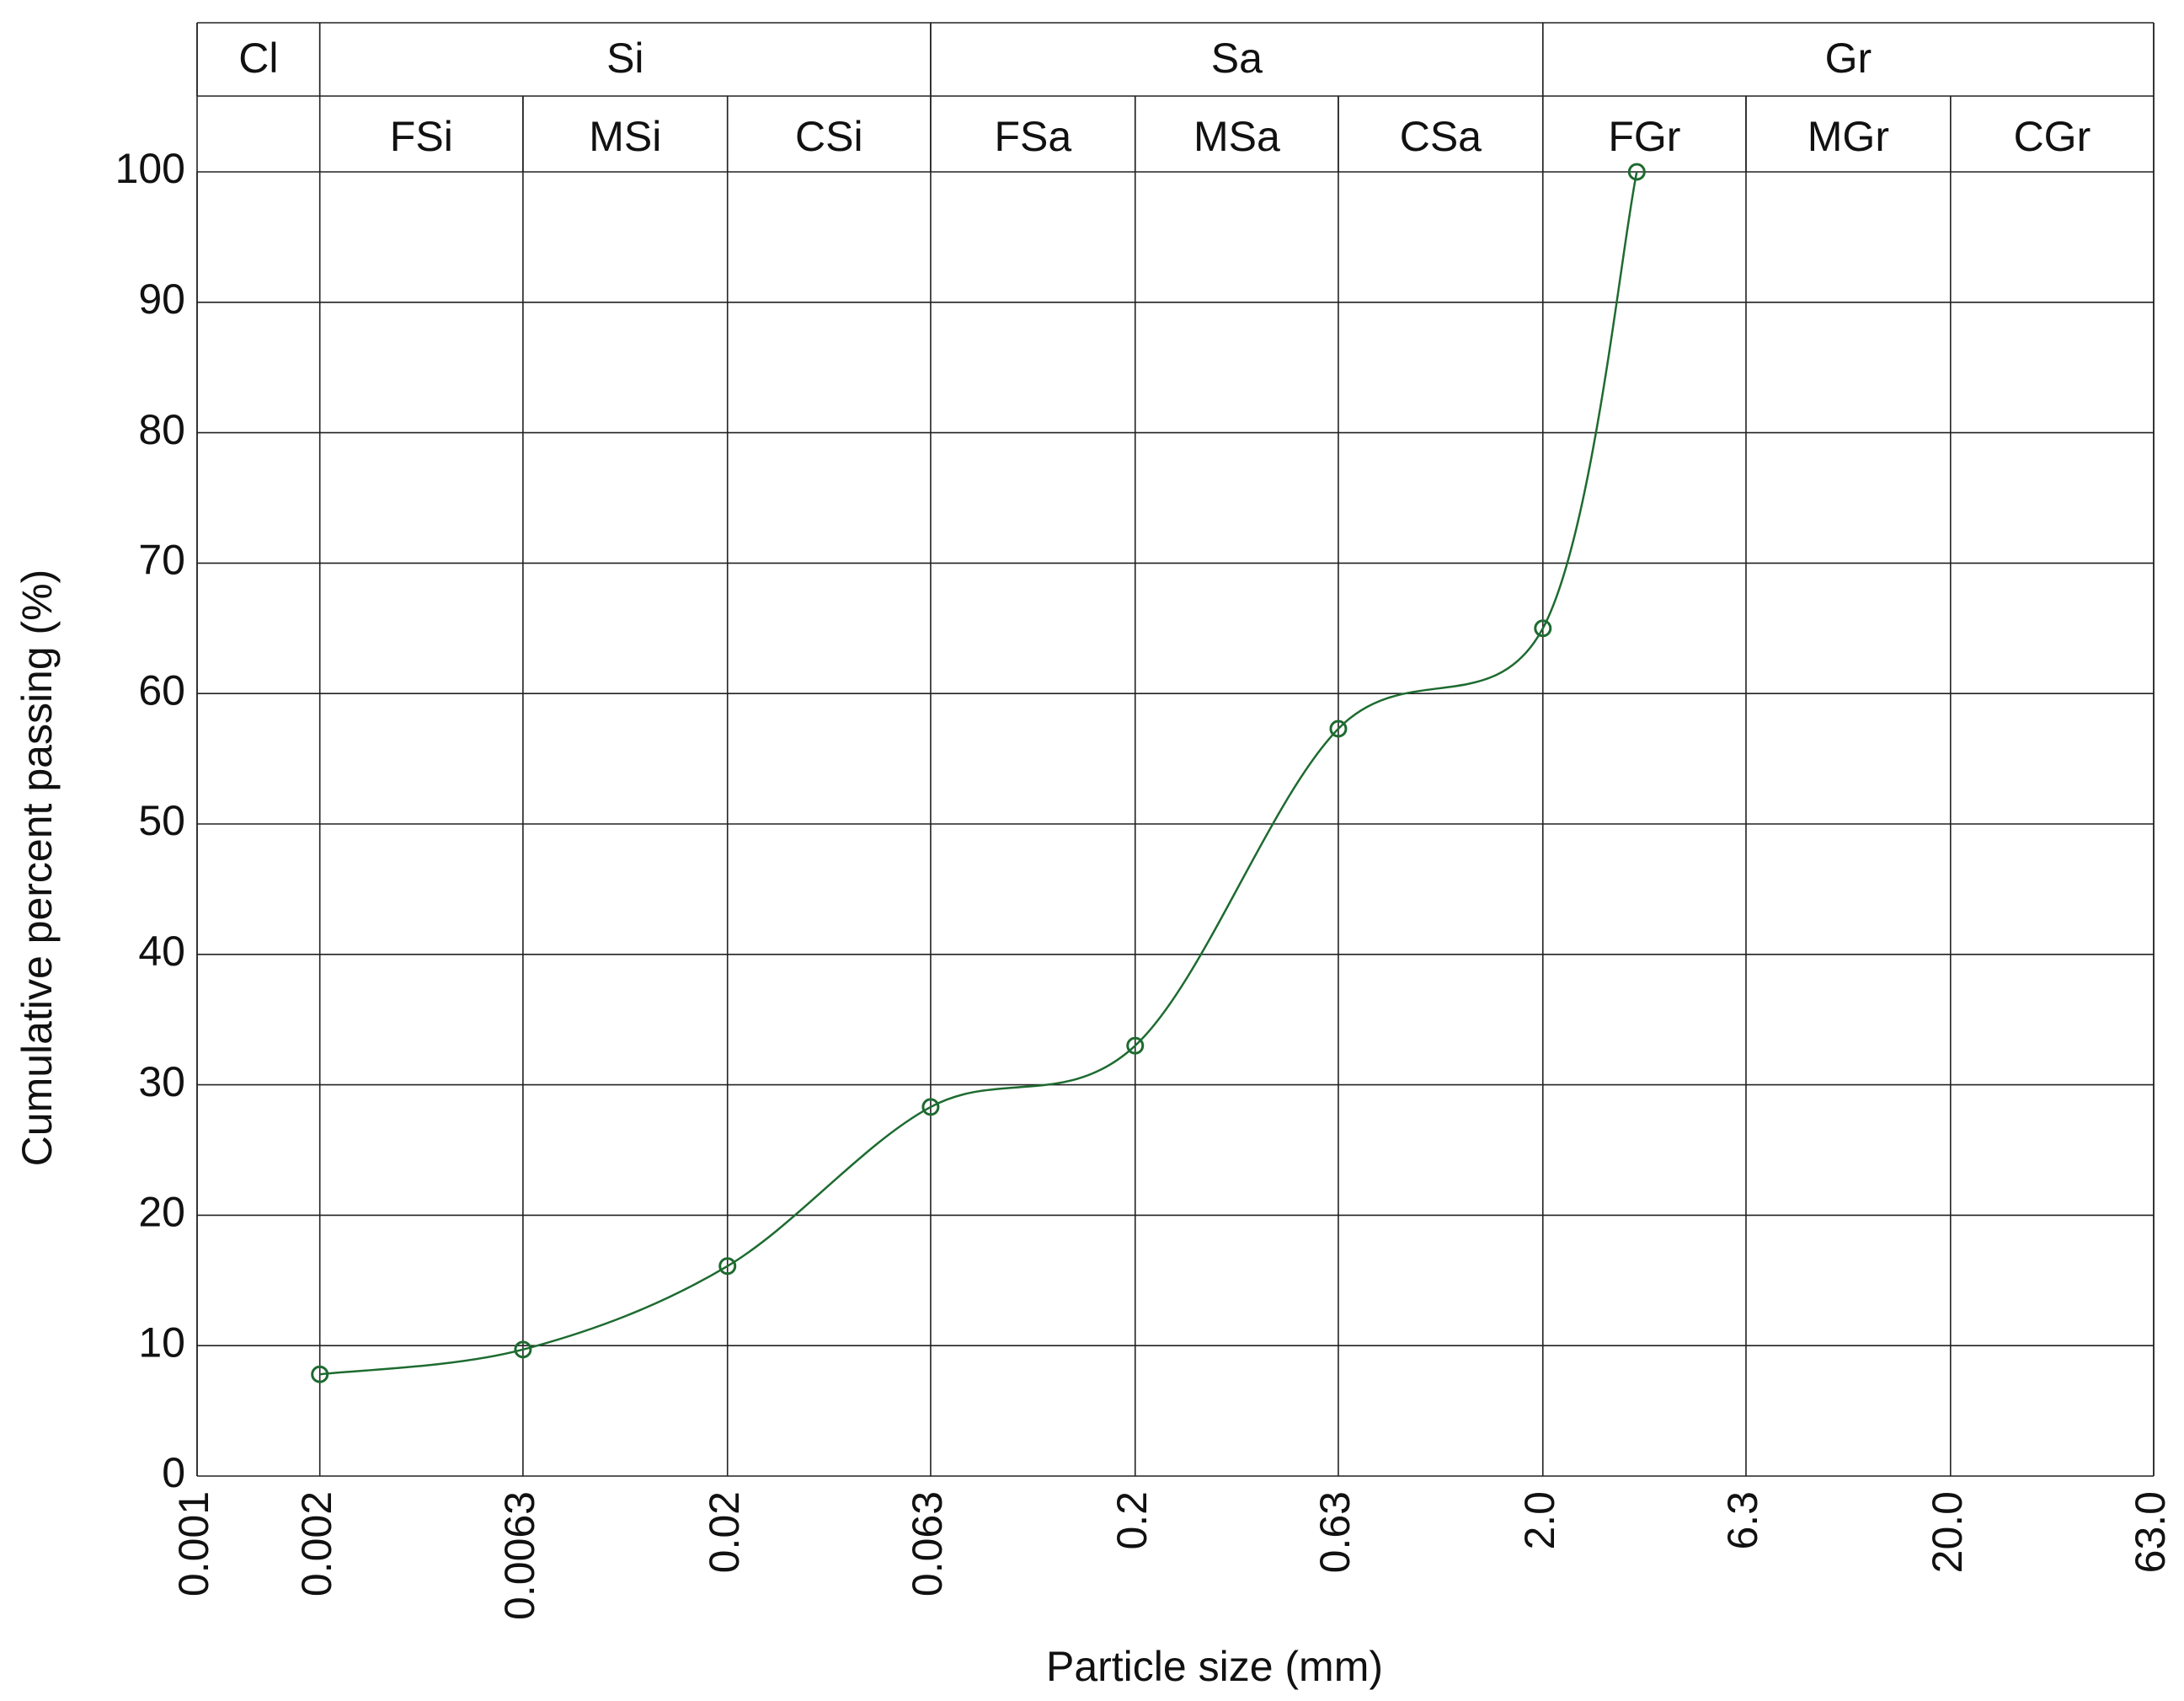 This screenshot has height=1701, width=2184. I want to click on x-tick-label: 0.2, so click(1132, 1521).